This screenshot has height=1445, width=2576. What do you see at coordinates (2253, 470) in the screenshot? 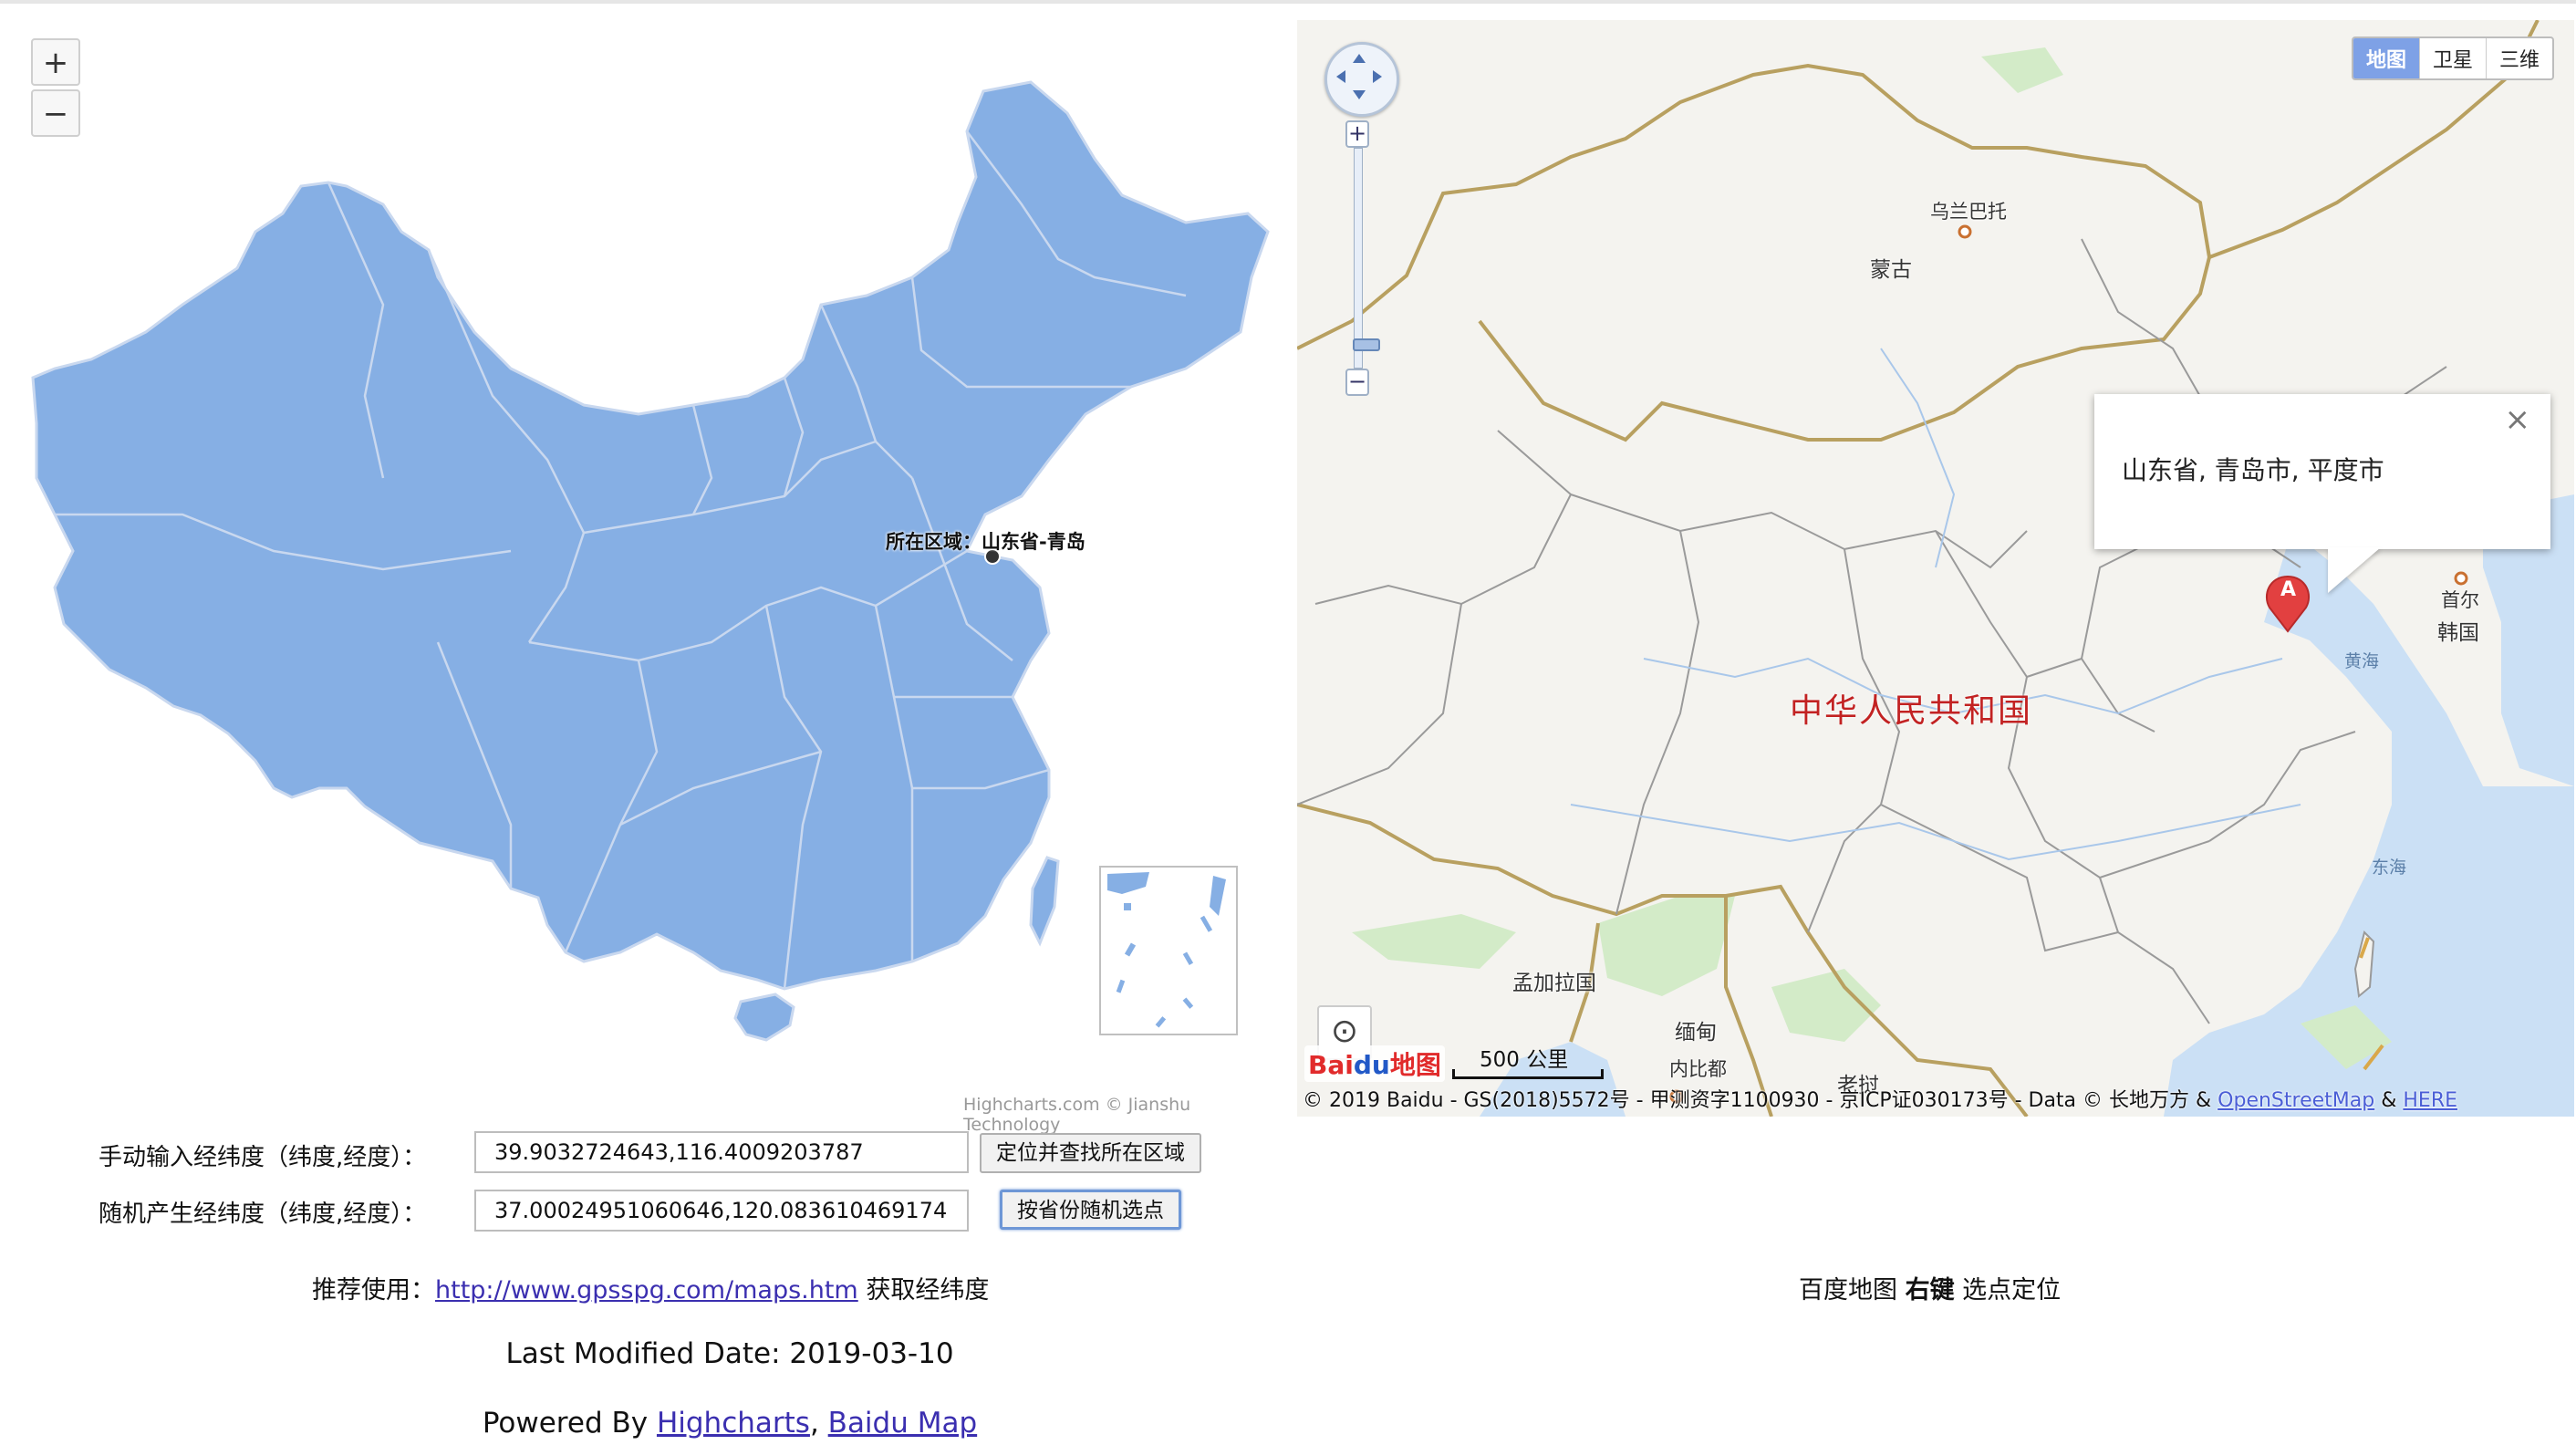
I see `info-window-text: 山东省, 青岛市, 平度市` at bounding box center [2253, 470].